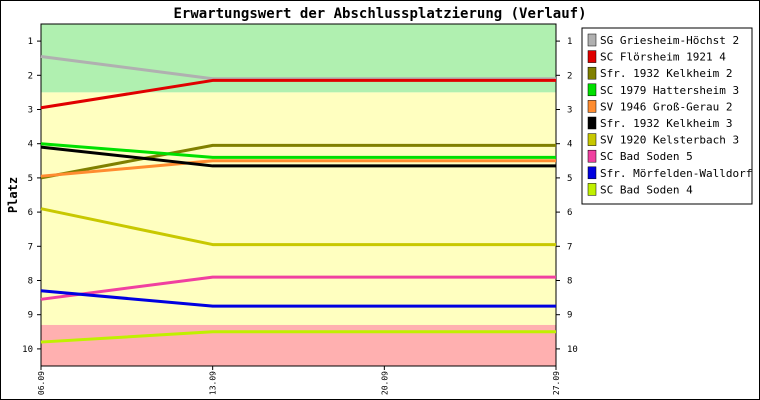 Image resolution: width=760 pixels, height=400 pixels. I want to click on y-tick-label-left: 10, so click(27, 350).